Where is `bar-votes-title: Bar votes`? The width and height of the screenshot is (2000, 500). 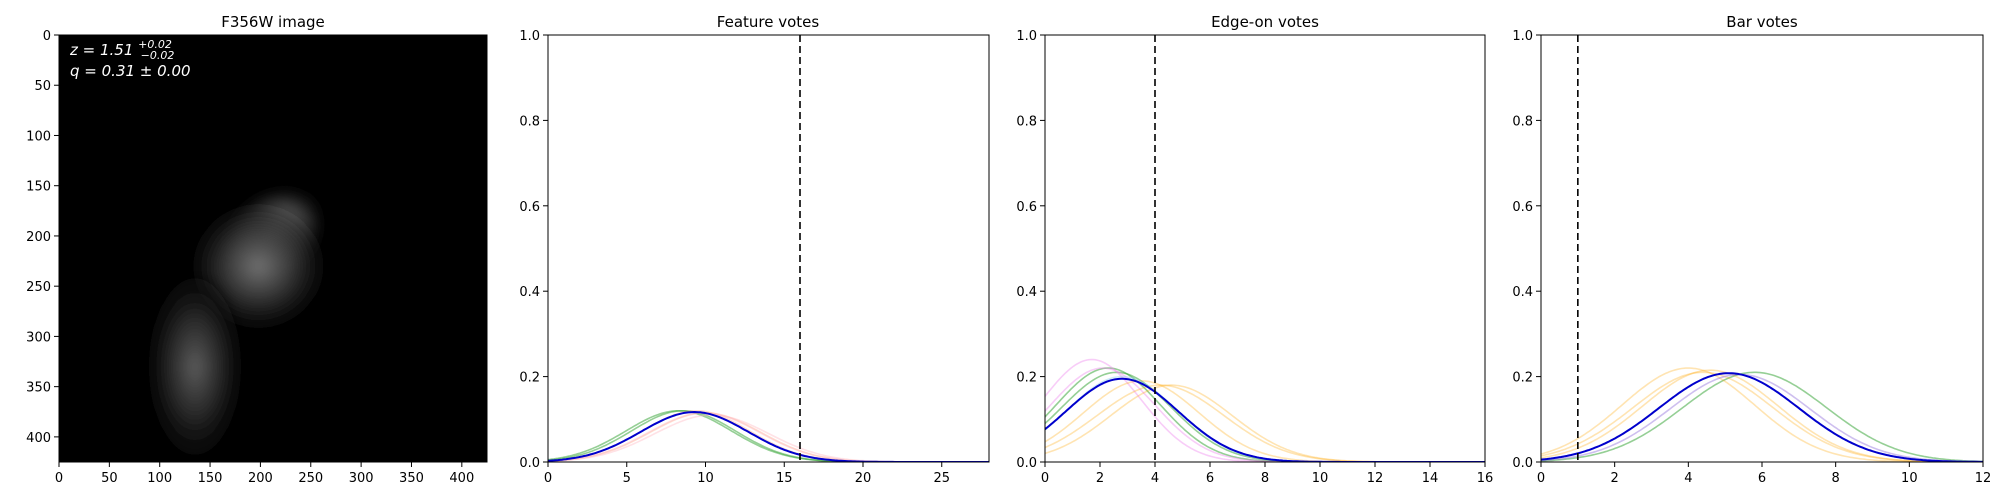 bar-votes-title: Bar votes is located at coordinates (1762, 22).